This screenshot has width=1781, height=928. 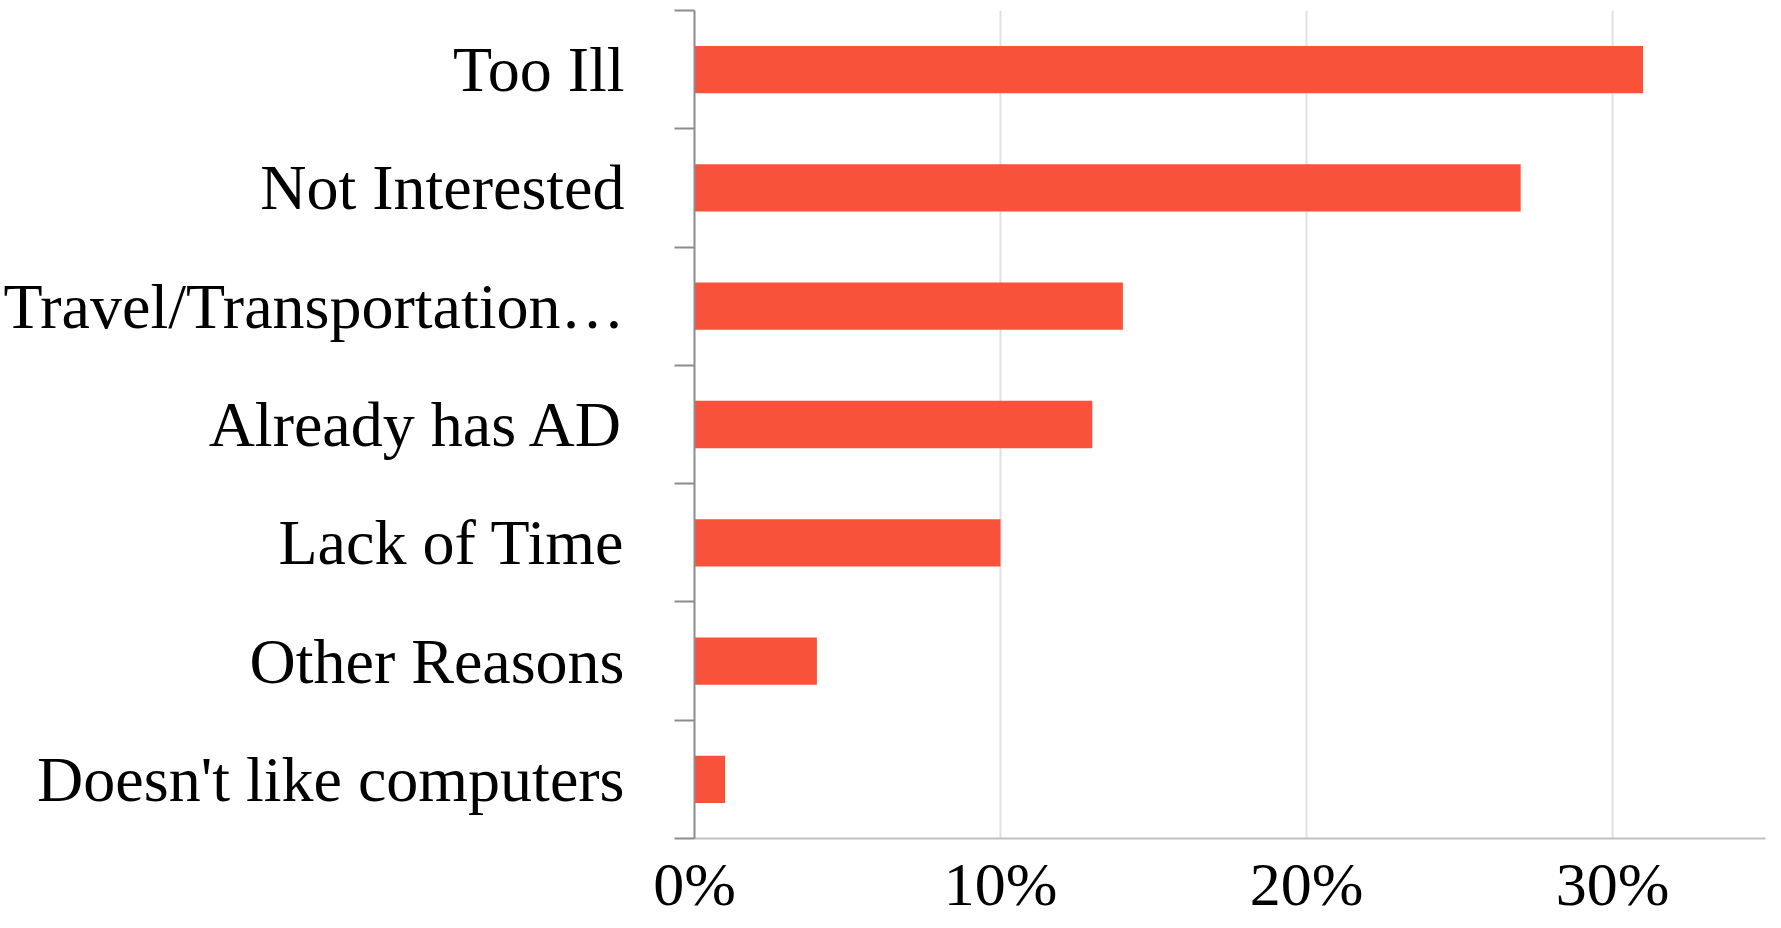 What do you see at coordinates (1306, 883) in the screenshot?
I see `x-tick-label: 20%` at bounding box center [1306, 883].